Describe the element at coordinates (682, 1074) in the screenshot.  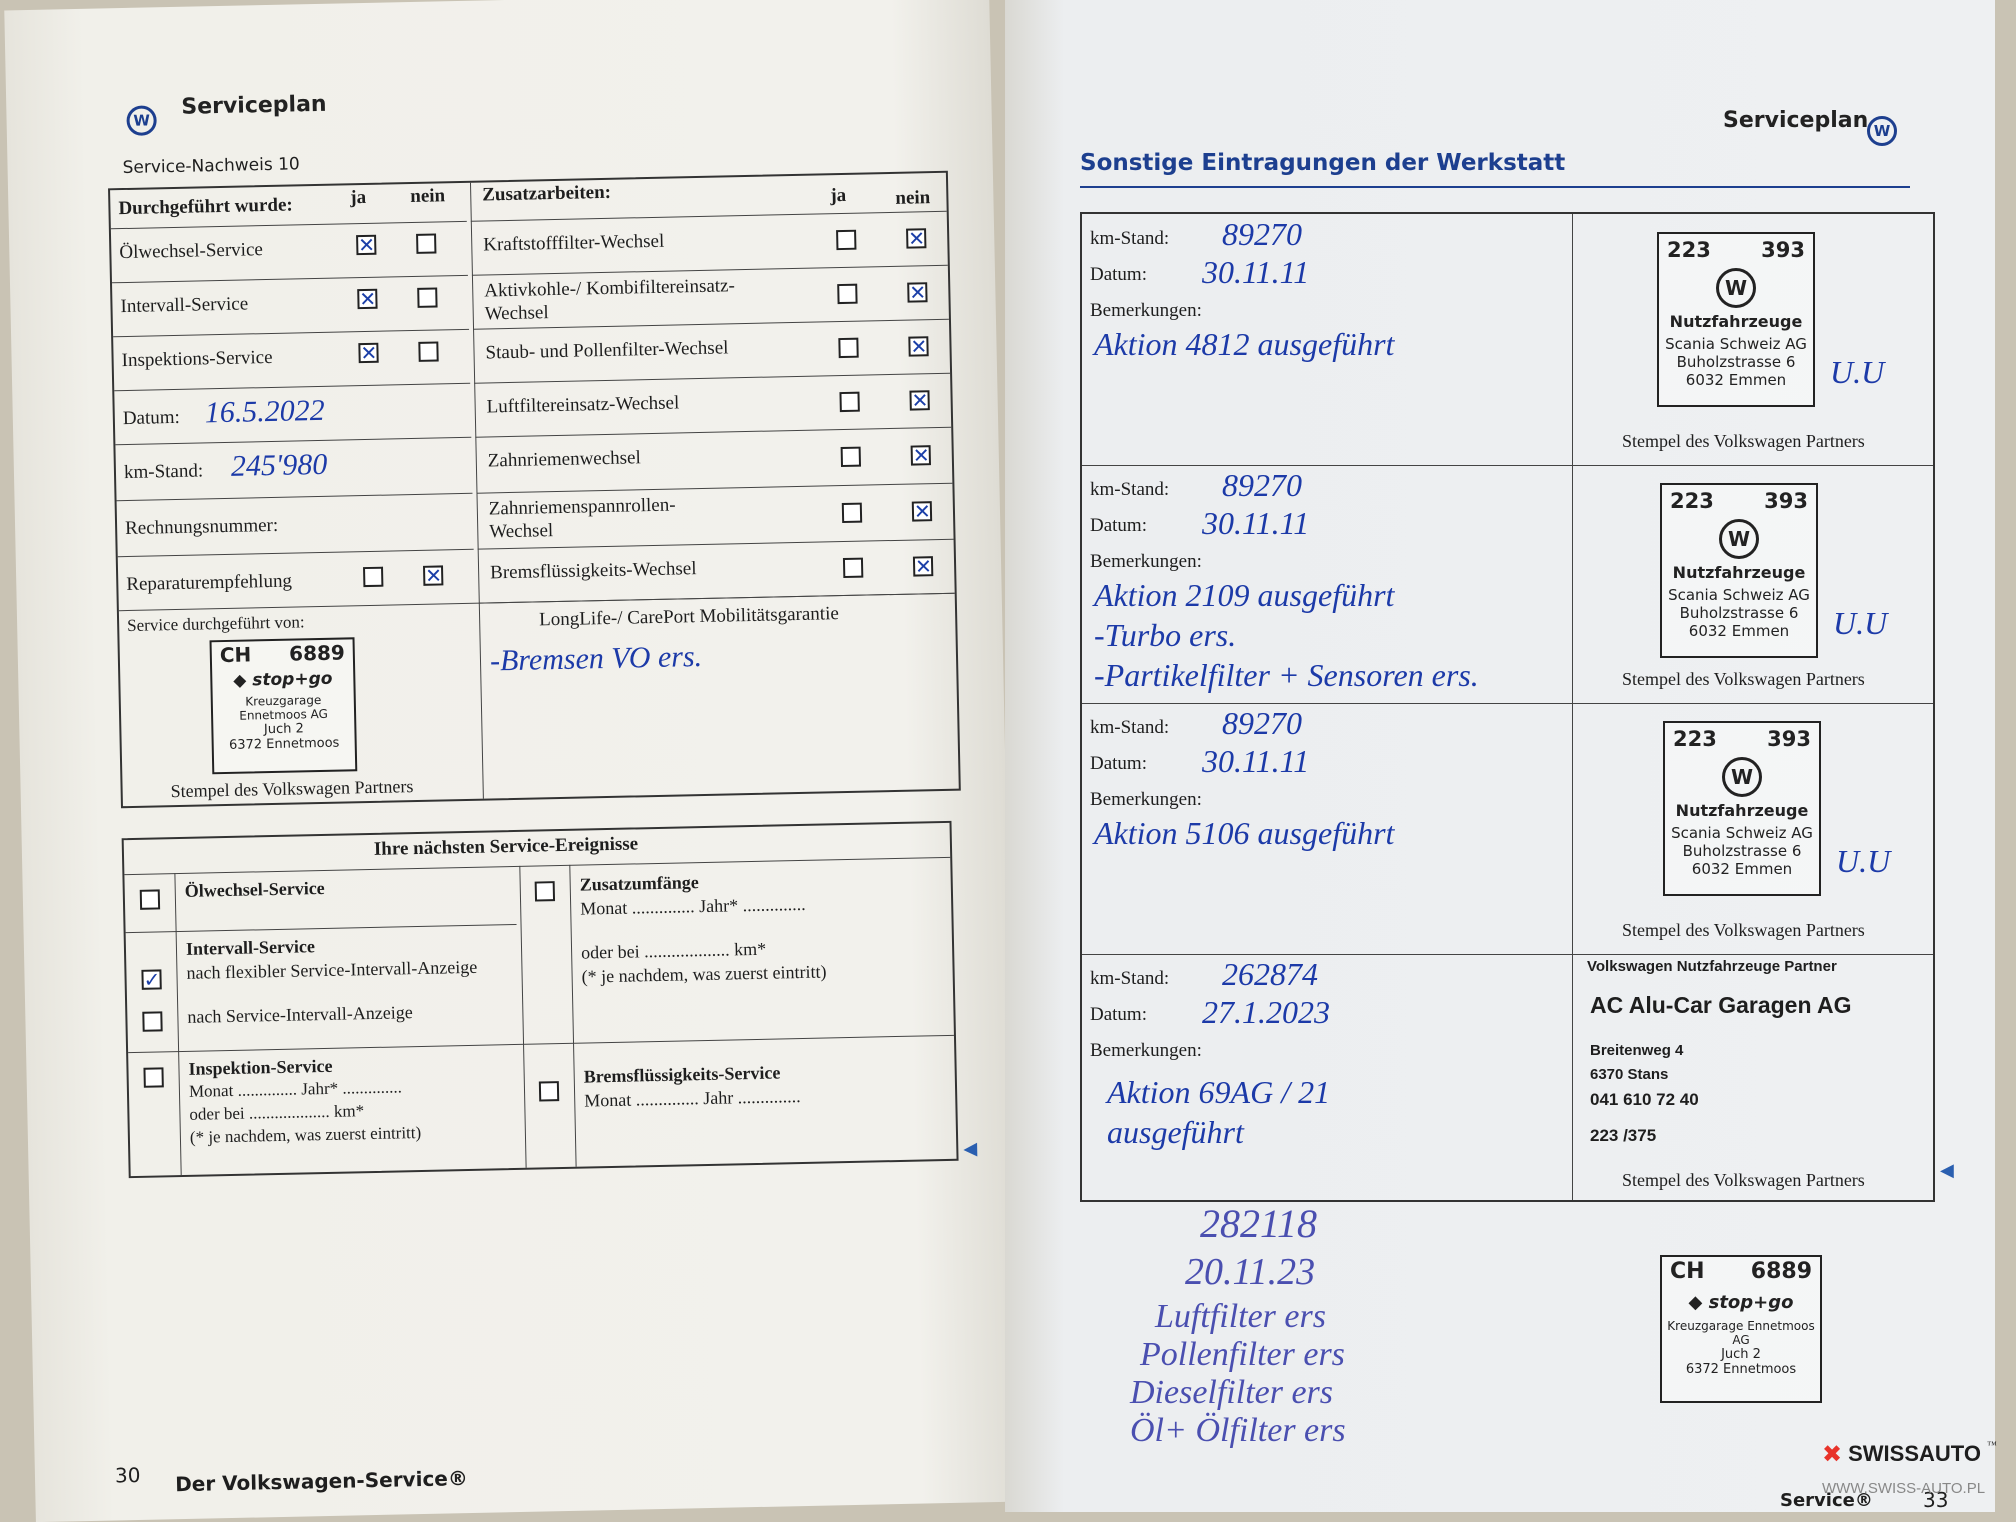
I see `next-brake-label: Bremsflüssigkeits-Service` at that location.